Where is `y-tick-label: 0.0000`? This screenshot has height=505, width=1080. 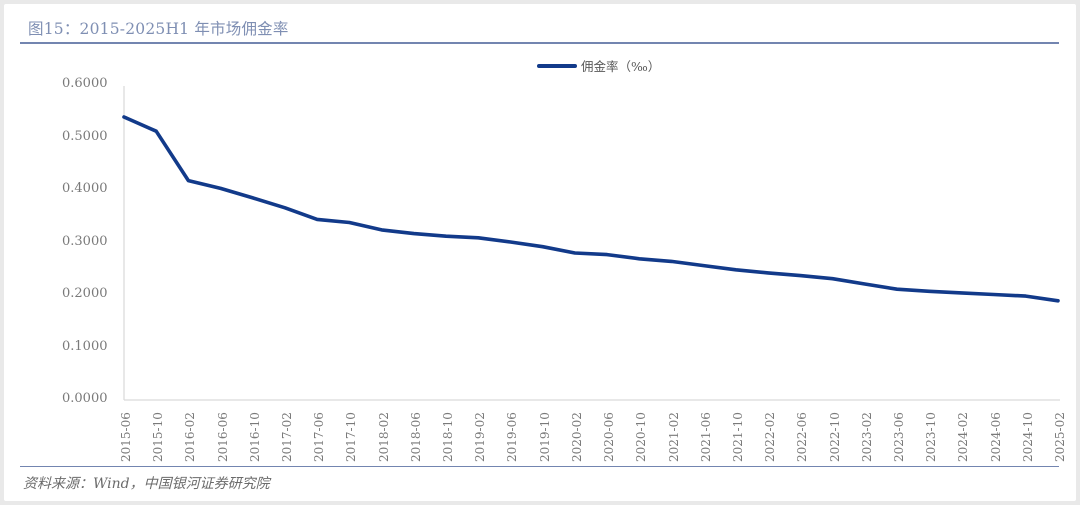 y-tick-label: 0.0000 is located at coordinates (85, 398).